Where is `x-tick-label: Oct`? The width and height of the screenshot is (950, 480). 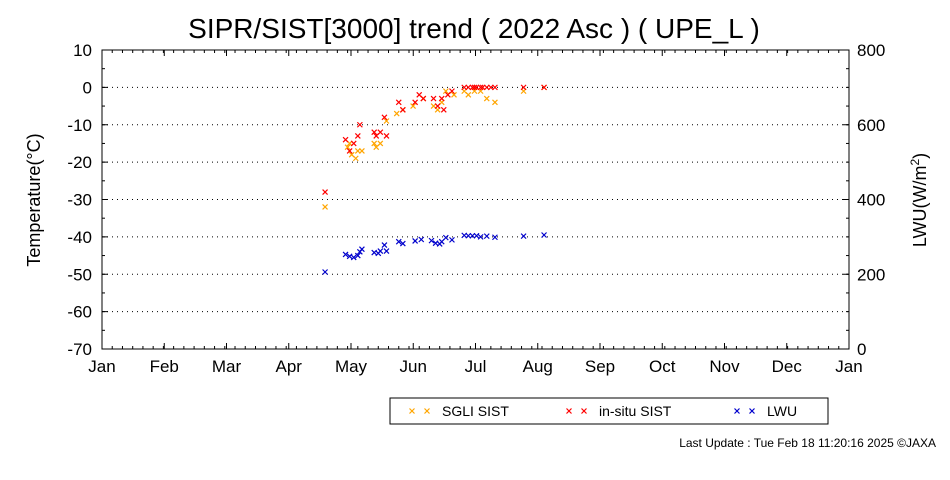
x-tick-label: Oct is located at coordinates (662, 366).